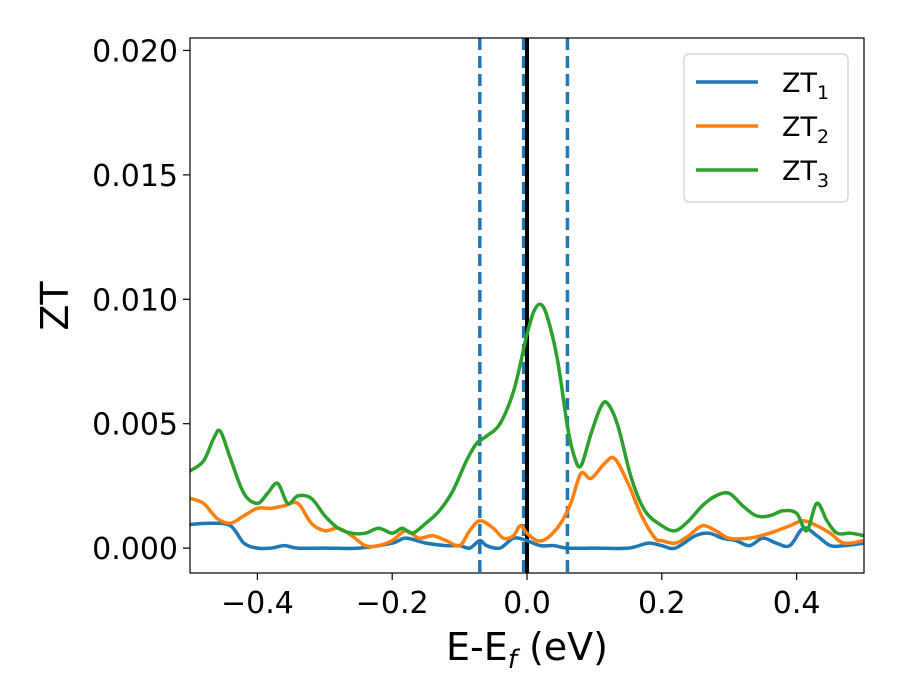 The width and height of the screenshot is (900, 700). I want to click on y-tick-label: 0.020, so click(135, 51).